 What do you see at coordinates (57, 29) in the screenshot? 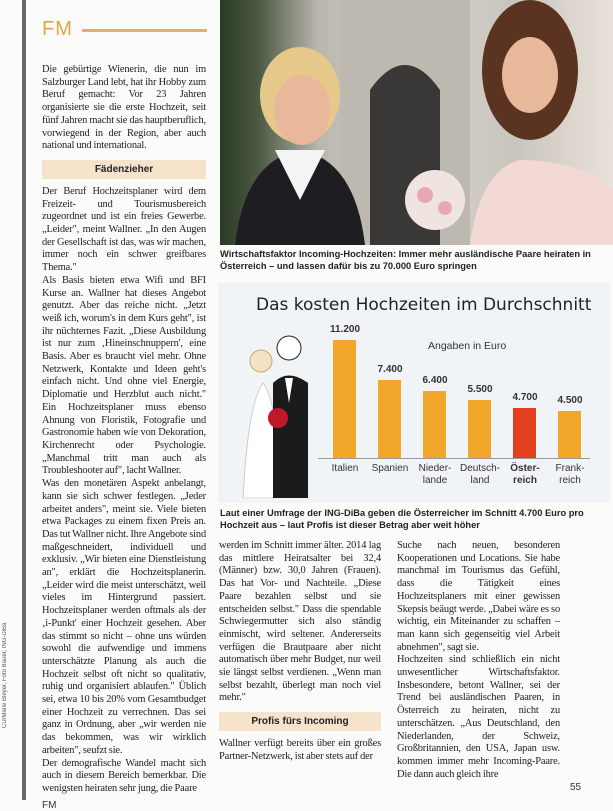
I see `section-logo: FM` at bounding box center [57, 29].